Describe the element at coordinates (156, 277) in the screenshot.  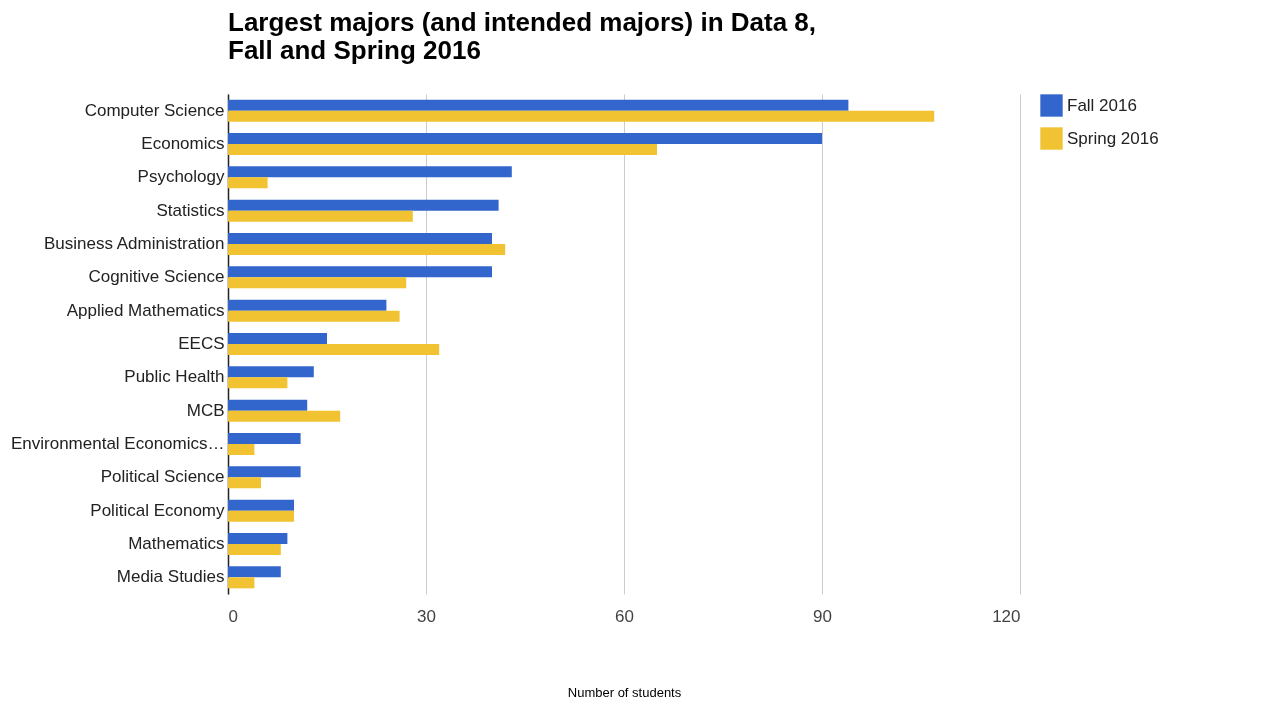
I see `y-tick-label: Cognitive Science` at that location.